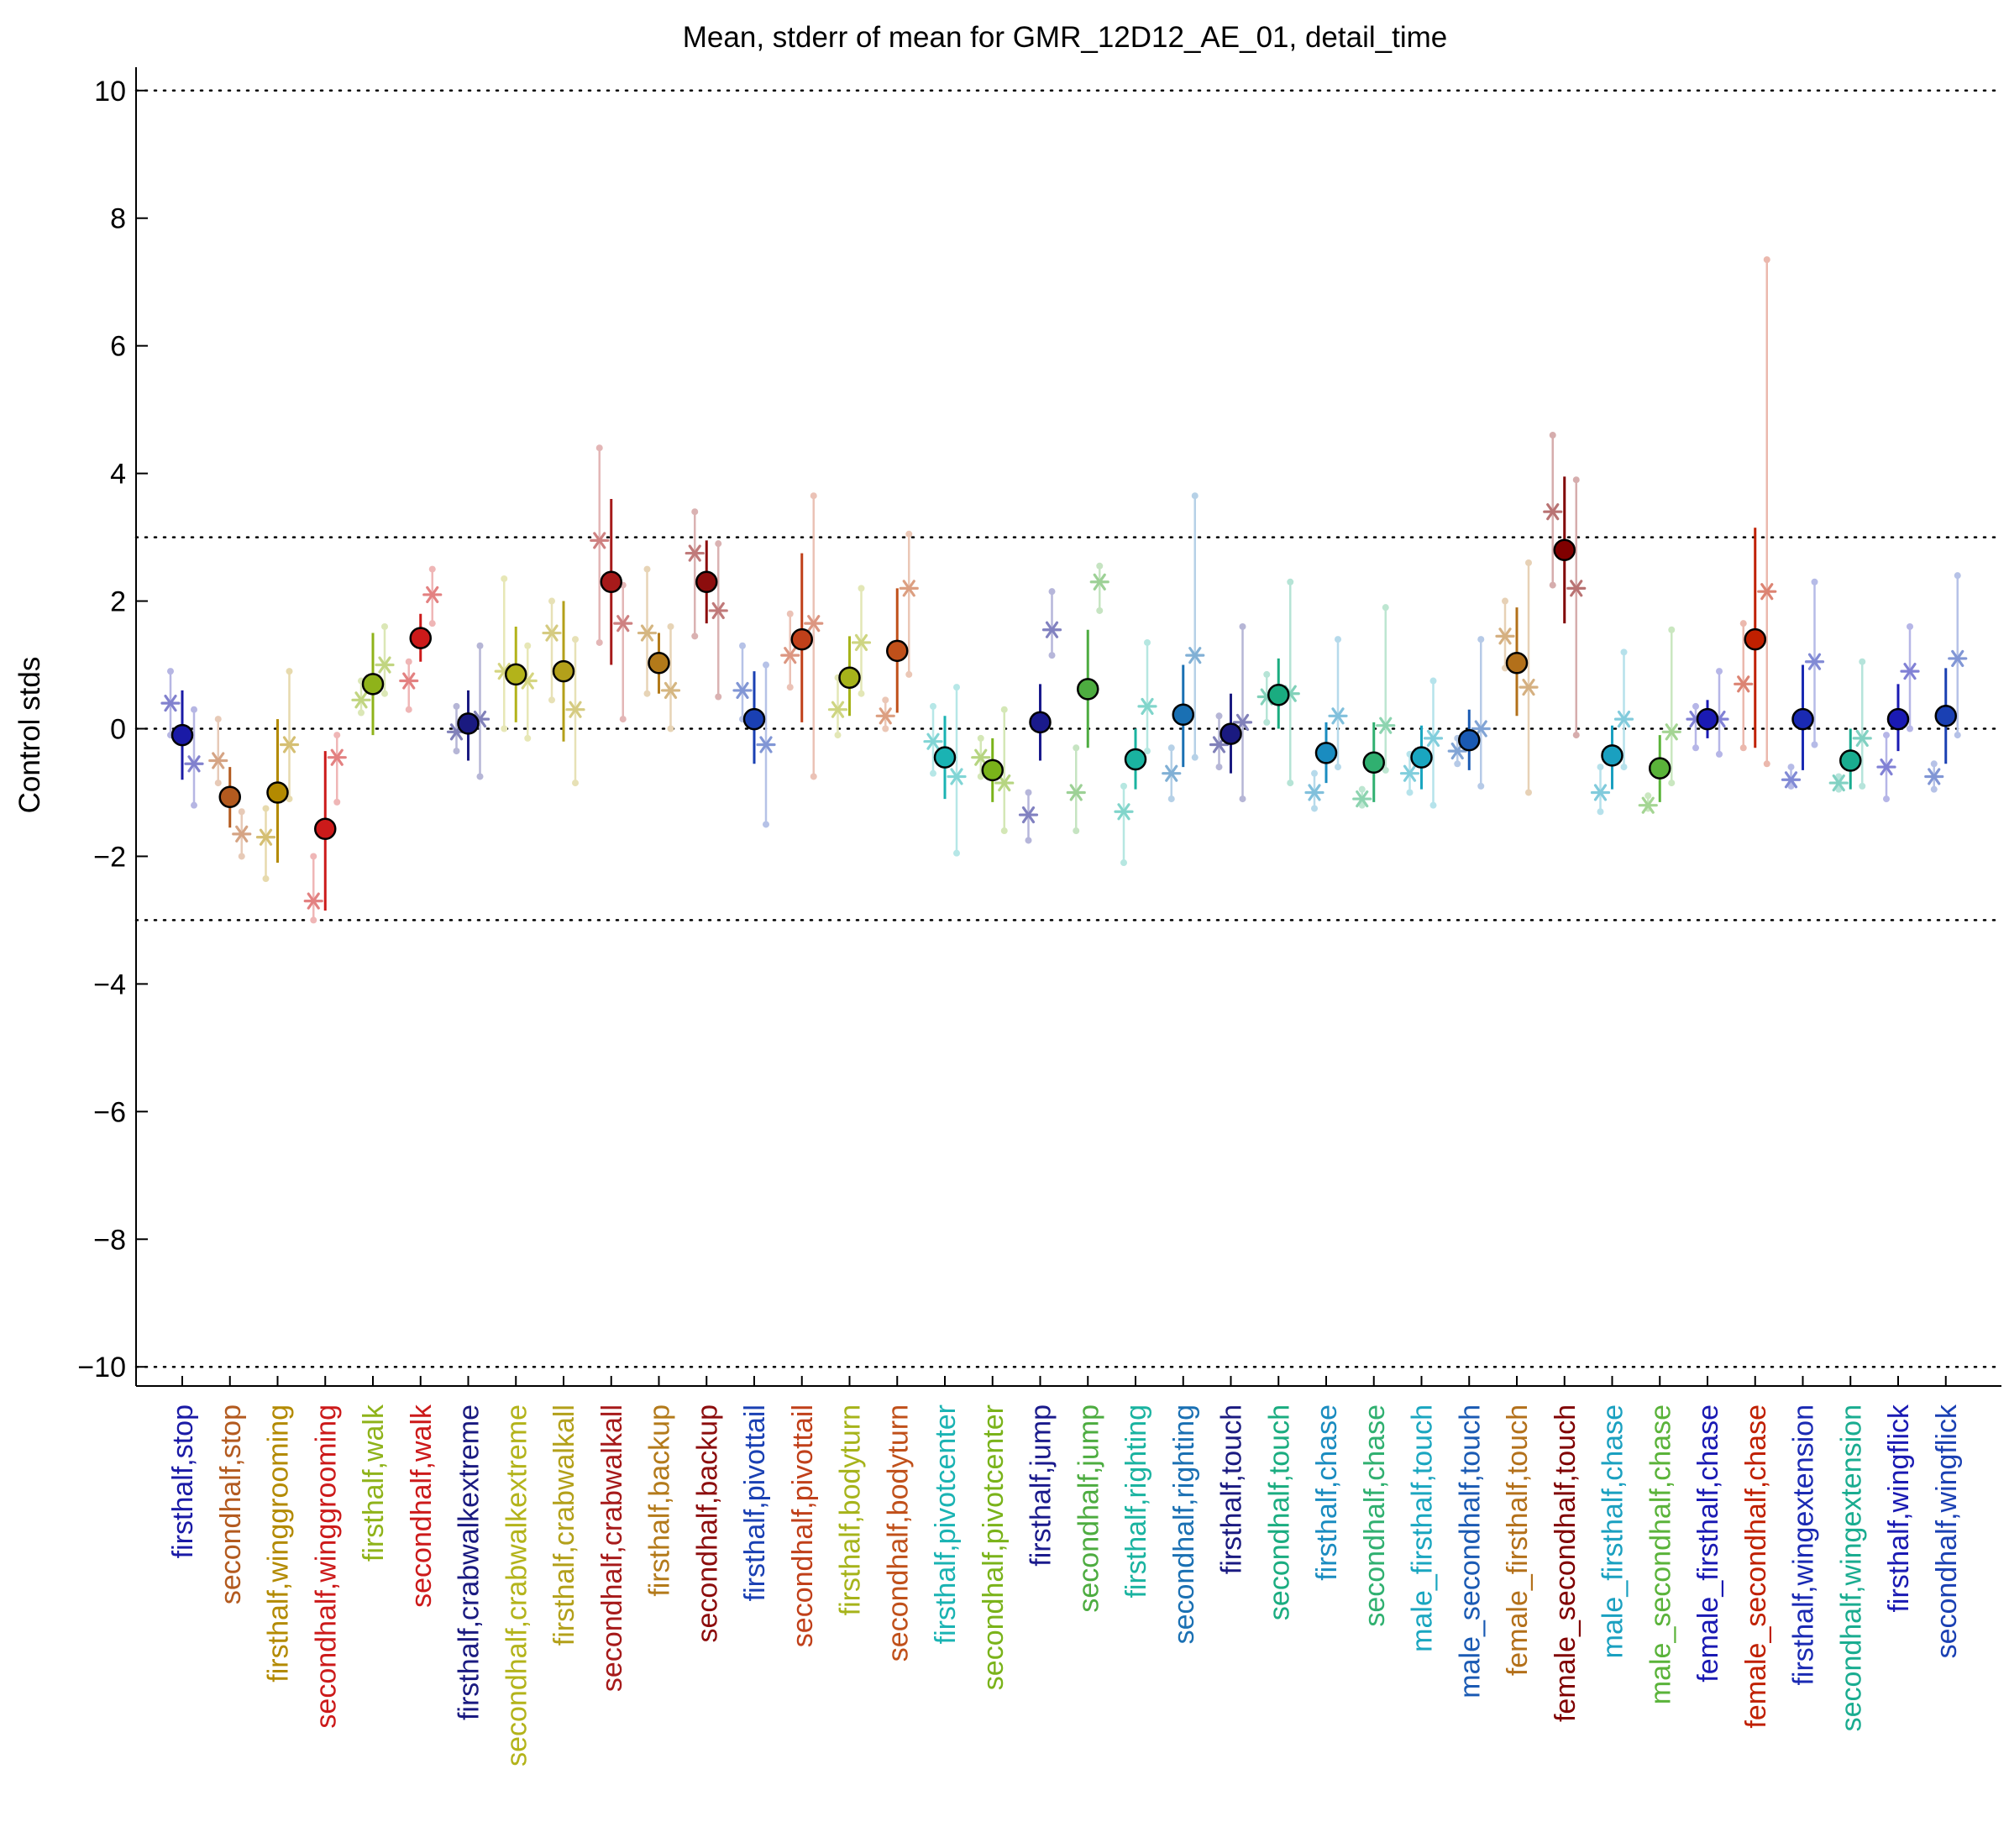  What do you see at coordinates (118, 219) in the screenshot?
I see `y-tick-label: 8` at bounding box center [118, 219].